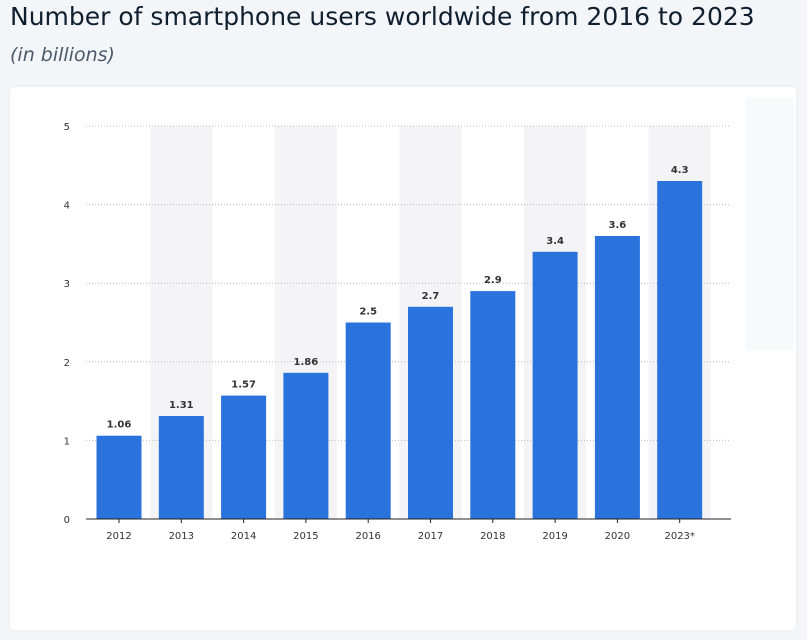 Image resolution: width=807 pixels, height=640 pixels. I want to click on bar-value-label: 1.31, so click(181, 405).